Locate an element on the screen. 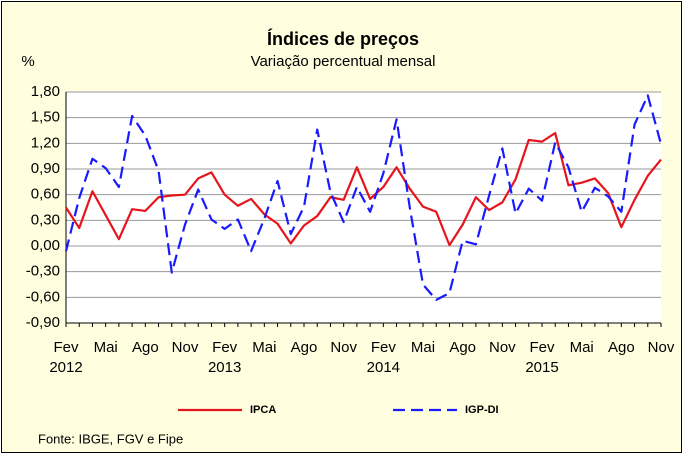  chart-subtitle: Variação percentual mensal is located at coordinates (343, 61).